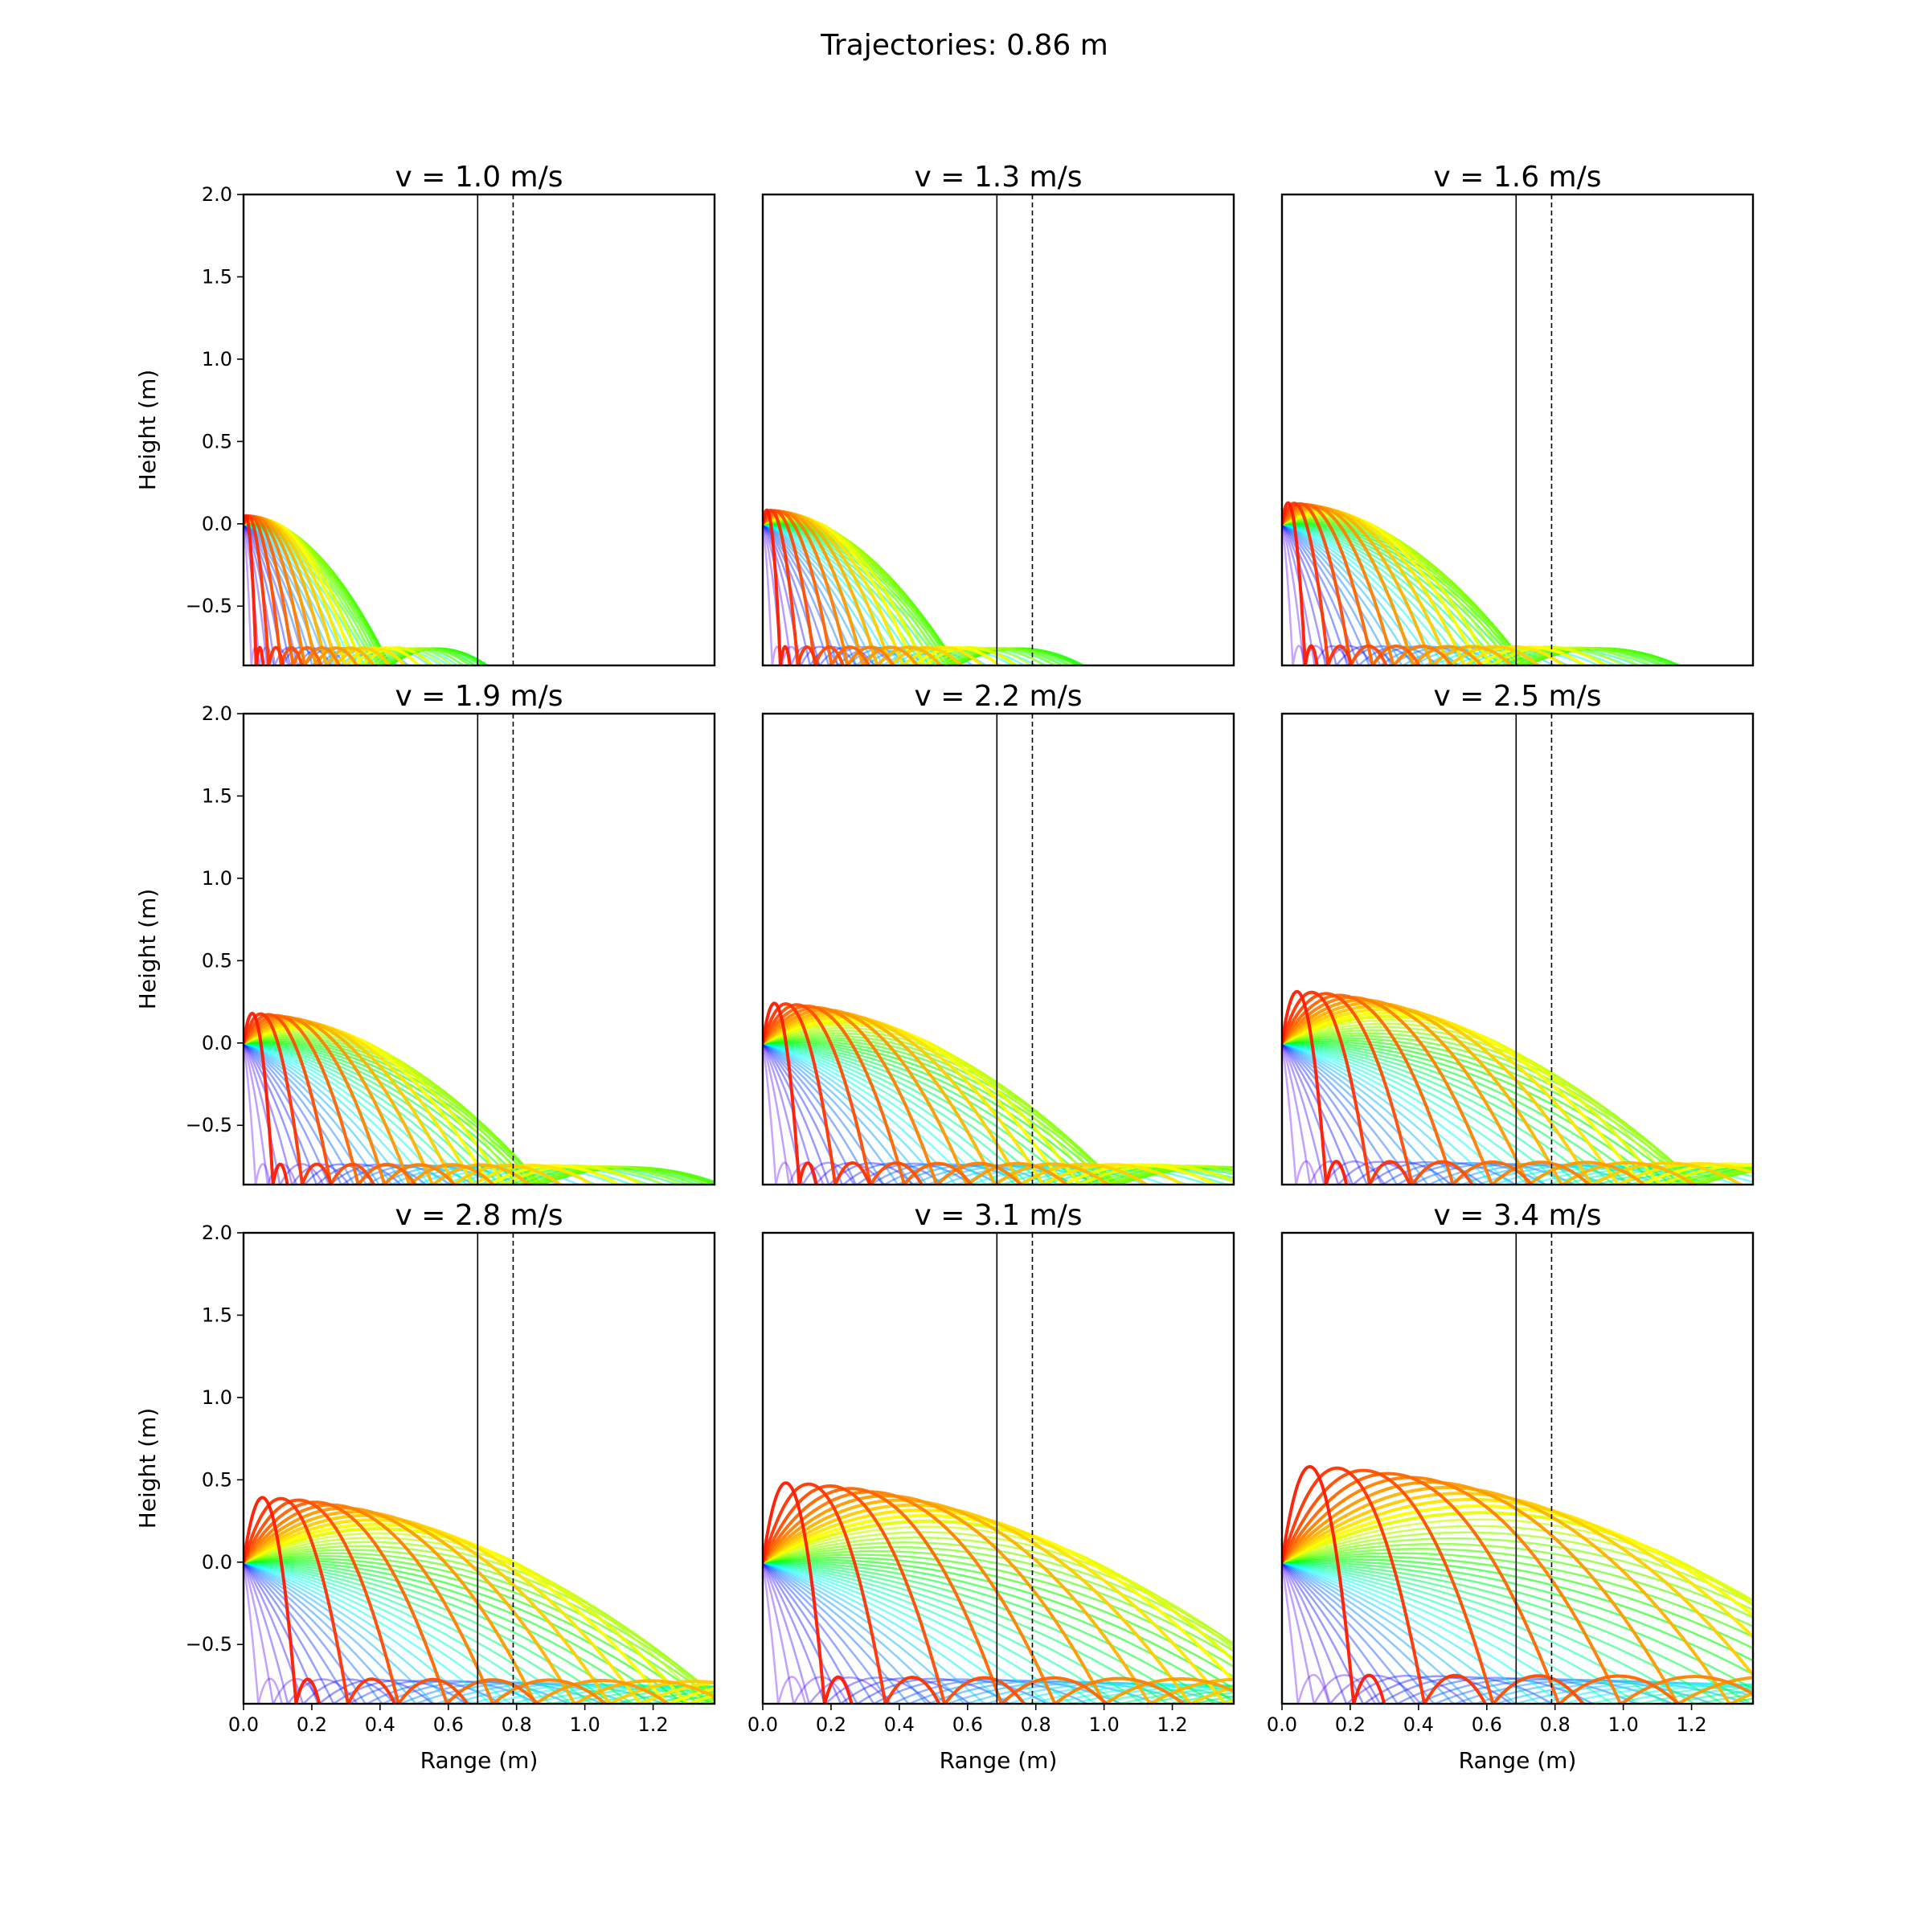 This screenshot has width=1929, height=1932. Describe the element at coordinates (217, 524) in the screenshot. I see `y-tick-label: 0.0` at that location.